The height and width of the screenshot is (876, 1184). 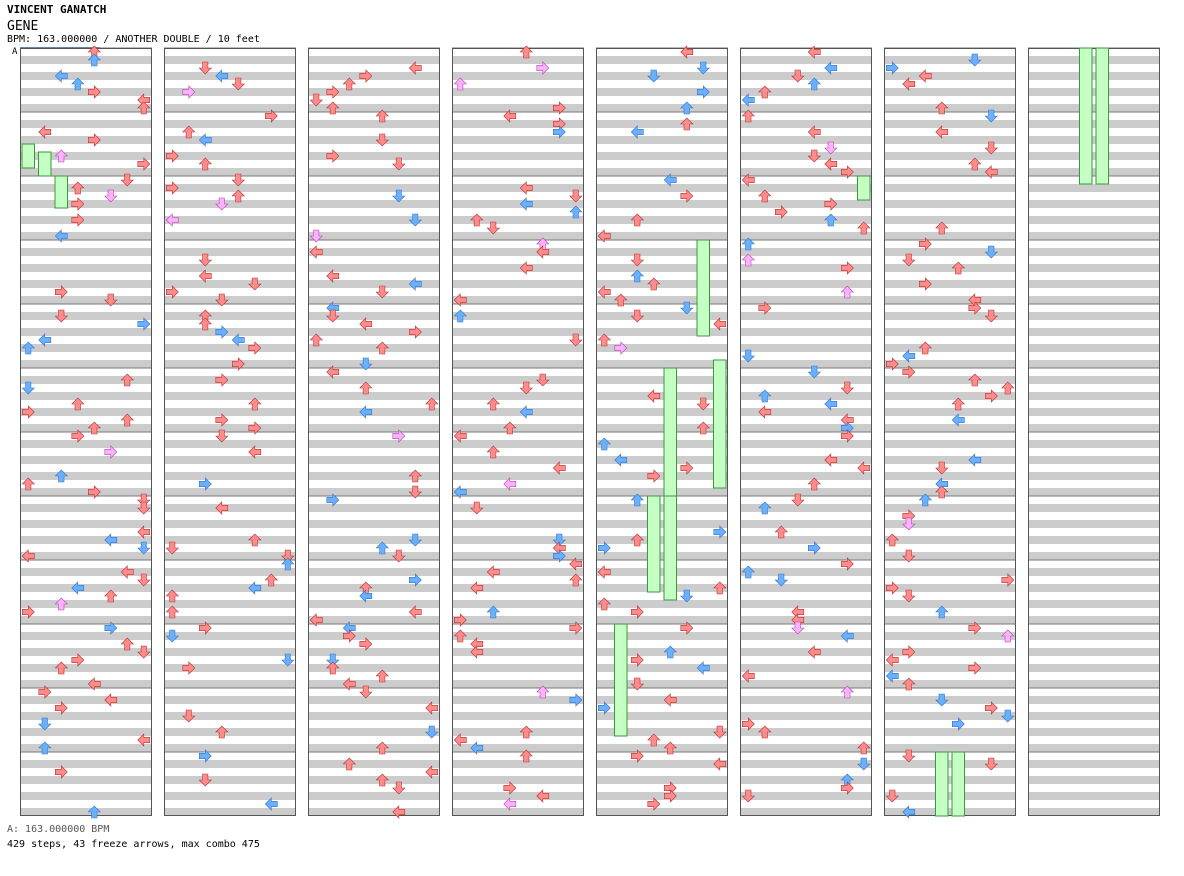 What do you see at coordinates (57, 9) in the screenshot?
I see `artist-name: VINCENT GANATCH` at bounding box center [57, 9].